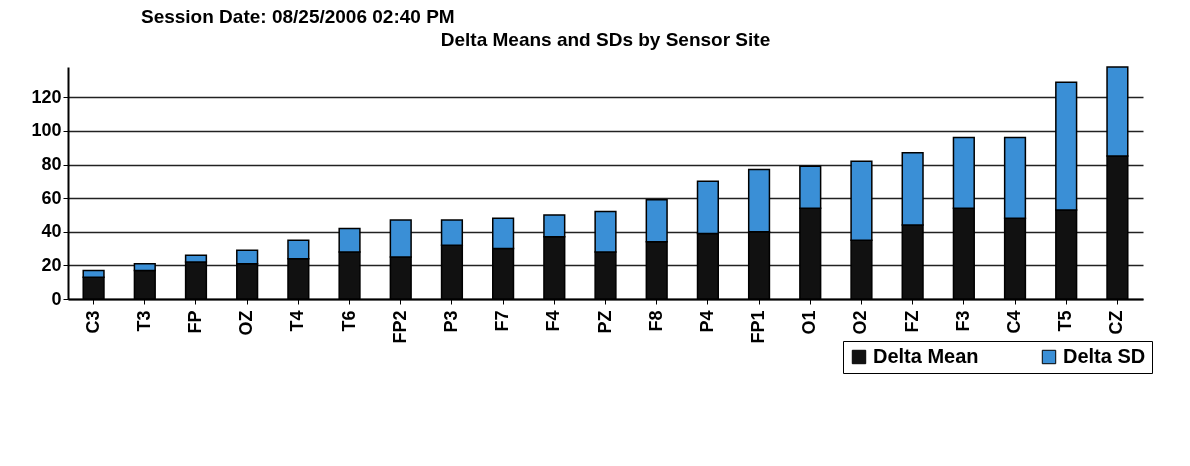 The height and width of the screenshot is (466, 1190). What do you see at coordinates (962, 321) in the screenshot?
I see `x-tick-label: F3` at bounding box center [962, 321].